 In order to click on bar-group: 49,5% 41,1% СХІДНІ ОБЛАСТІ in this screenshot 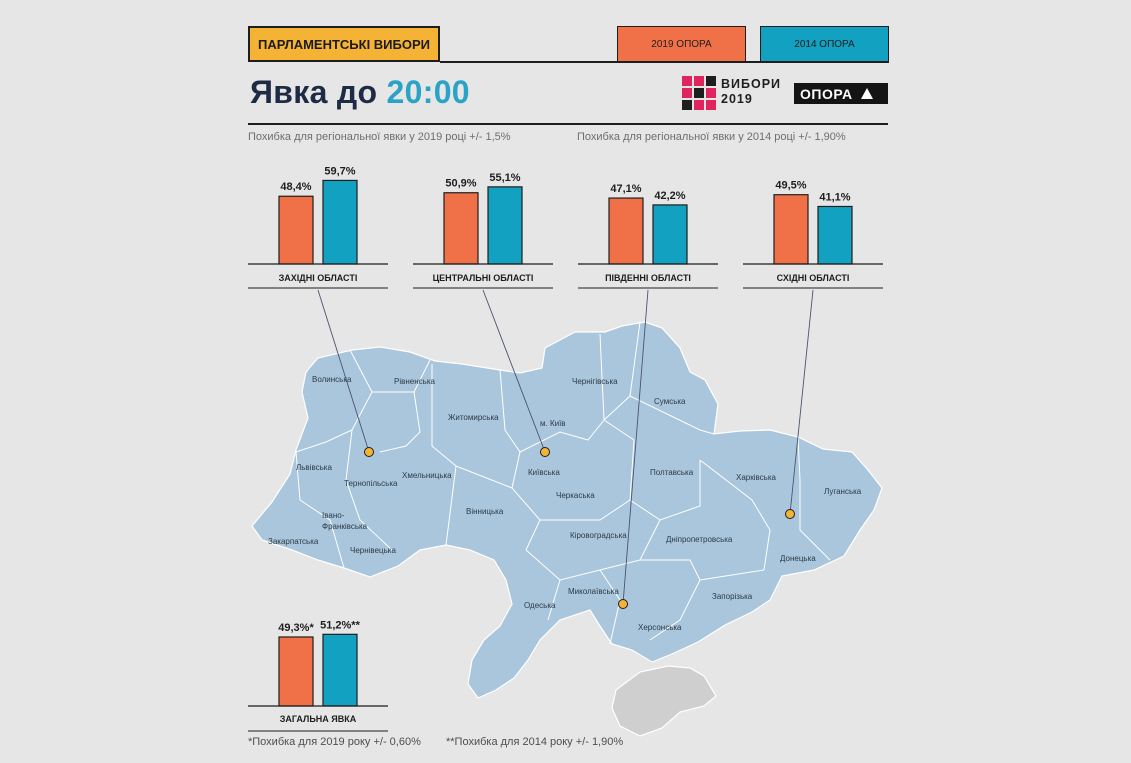, I will do `click(813, 234)`.